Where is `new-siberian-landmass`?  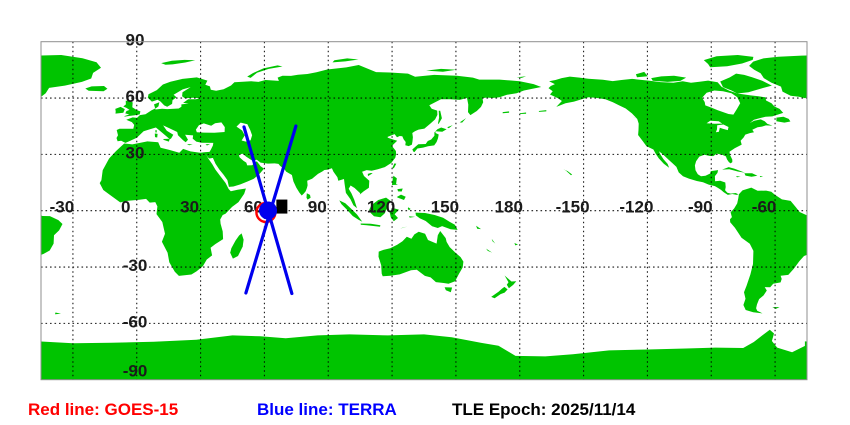
new-siberian-landmass is located at coordinates (441, 70).